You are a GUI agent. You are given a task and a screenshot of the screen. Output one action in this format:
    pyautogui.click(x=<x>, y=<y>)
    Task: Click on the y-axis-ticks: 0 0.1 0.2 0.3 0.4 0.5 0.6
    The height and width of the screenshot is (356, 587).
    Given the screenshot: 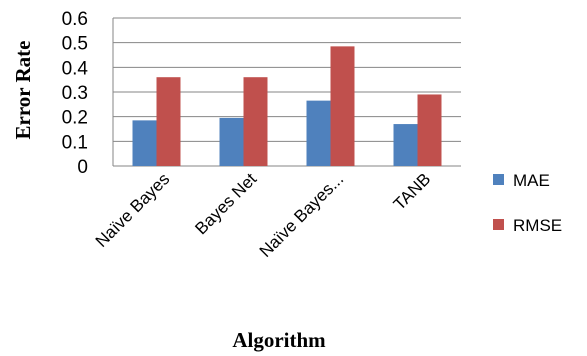 What is the action you would take?
    pyautogui.click(x=75, y=93)
    